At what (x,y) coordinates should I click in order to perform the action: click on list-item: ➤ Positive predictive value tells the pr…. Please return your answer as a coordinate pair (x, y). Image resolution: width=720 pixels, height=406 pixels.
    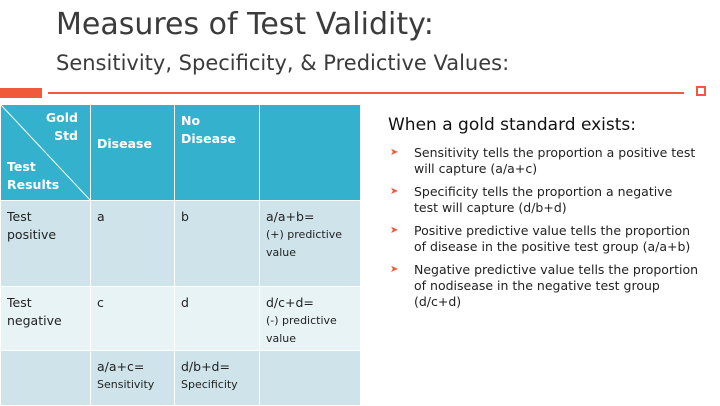
    Looking at the image, I should click on (544, 239).